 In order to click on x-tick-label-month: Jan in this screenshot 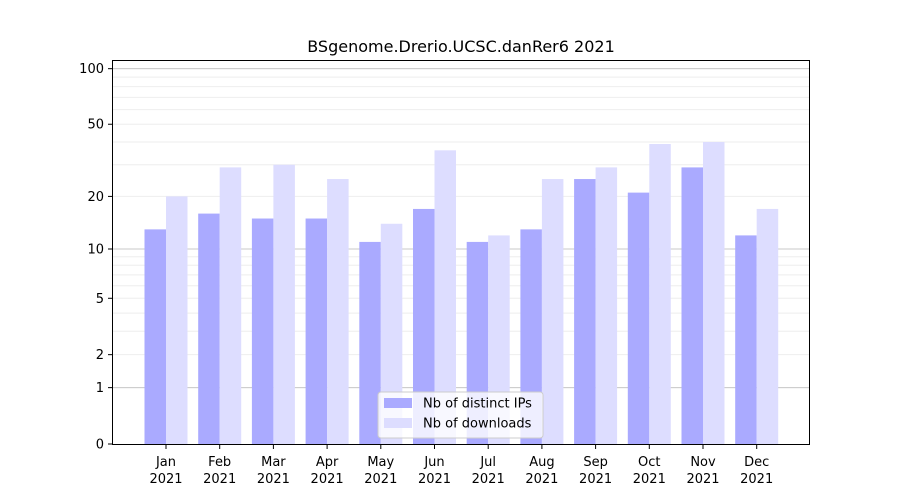, I will do `click(165, 462)`.